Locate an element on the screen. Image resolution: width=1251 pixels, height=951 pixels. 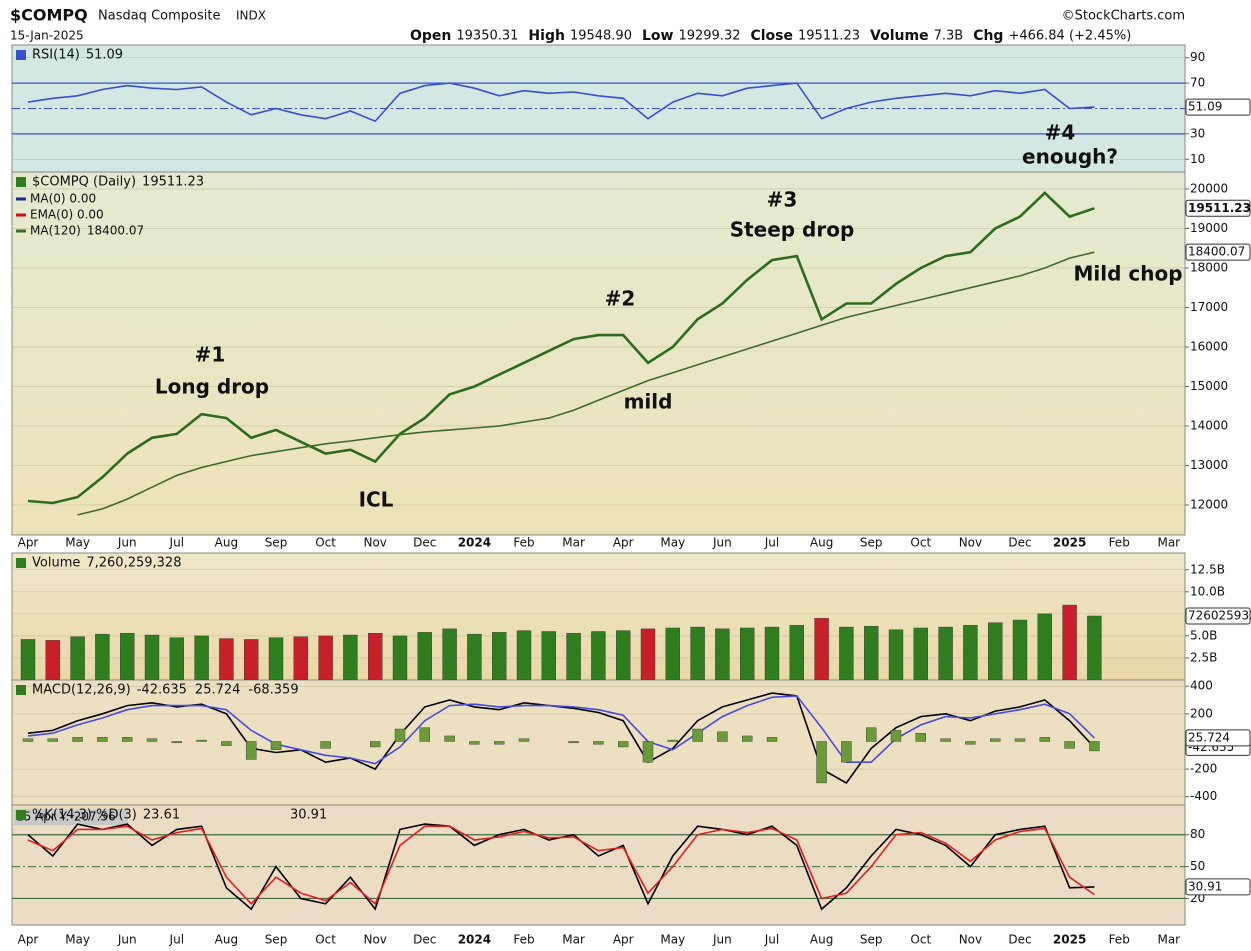
date: 15-Jan-2025 is located at coordinates (47, 36).